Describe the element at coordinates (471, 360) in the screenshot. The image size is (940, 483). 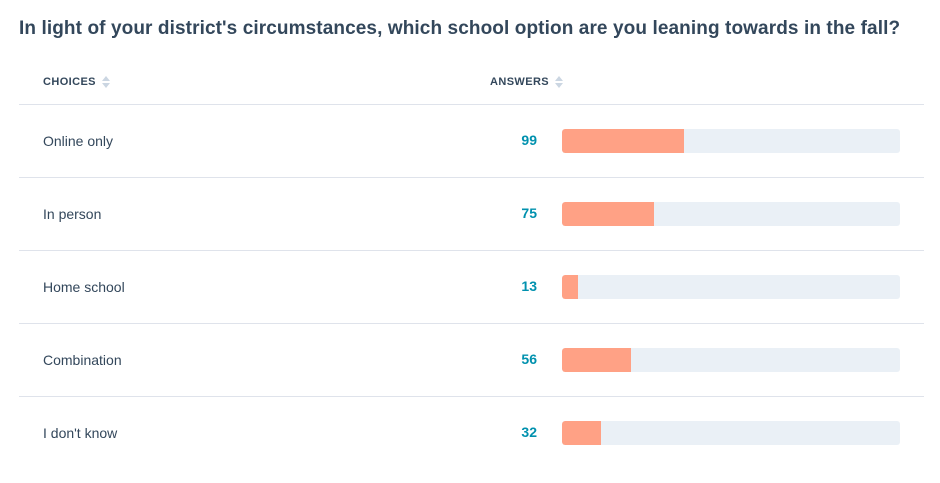
I see `table-row: Combination 56` at that location.